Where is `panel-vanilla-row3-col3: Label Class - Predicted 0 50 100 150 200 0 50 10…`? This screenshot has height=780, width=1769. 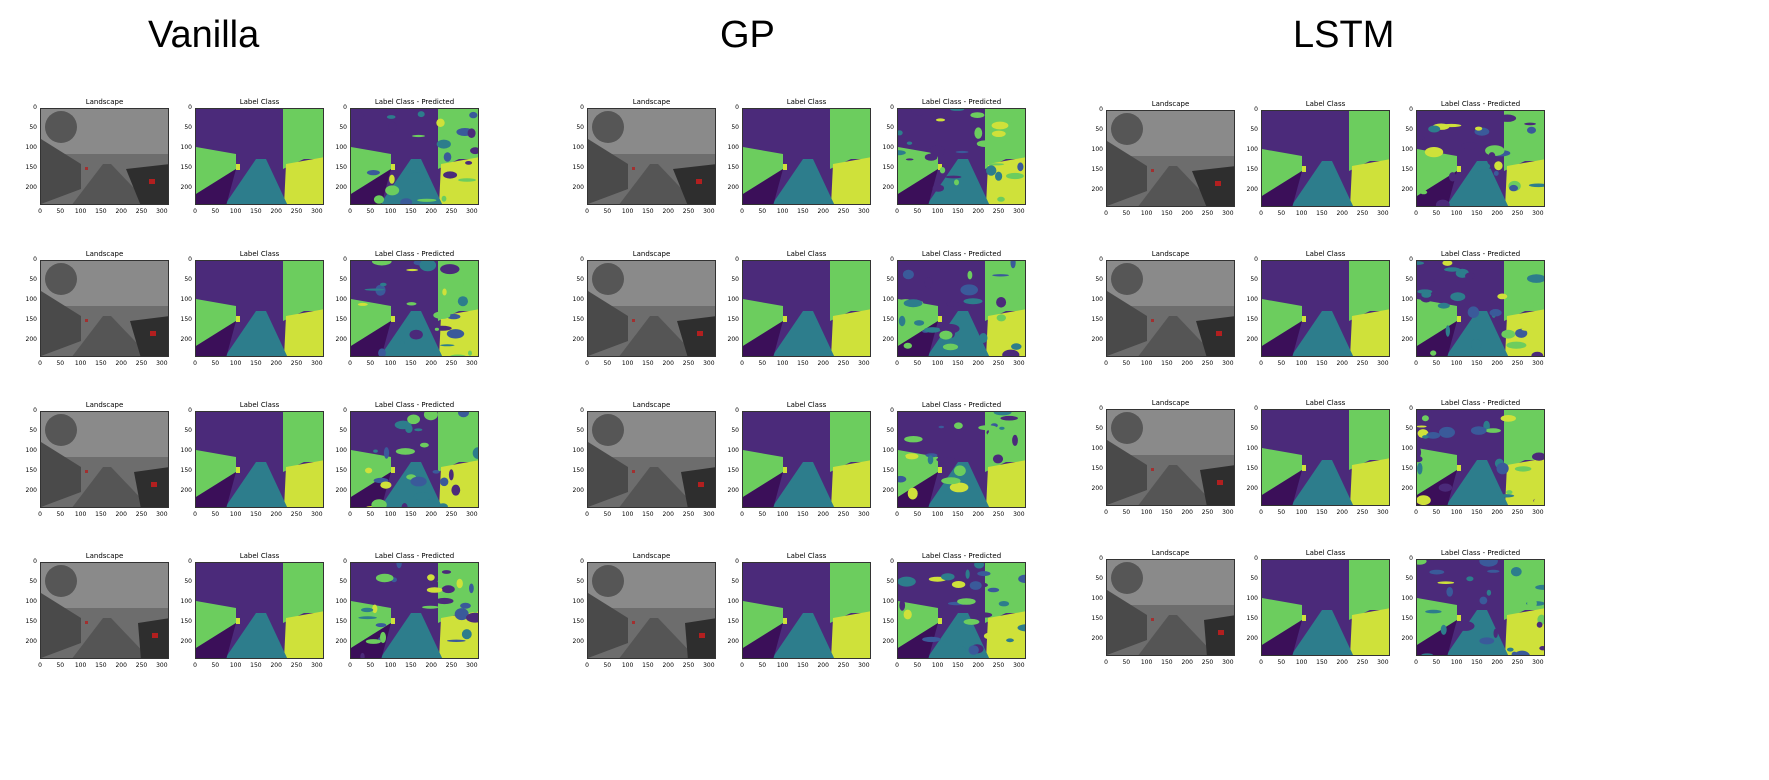
panel-vanilla-row3-col3: Label Class - Predicted 0 50 100 150 200 0 50 10… is located at coordinates (407, 459).